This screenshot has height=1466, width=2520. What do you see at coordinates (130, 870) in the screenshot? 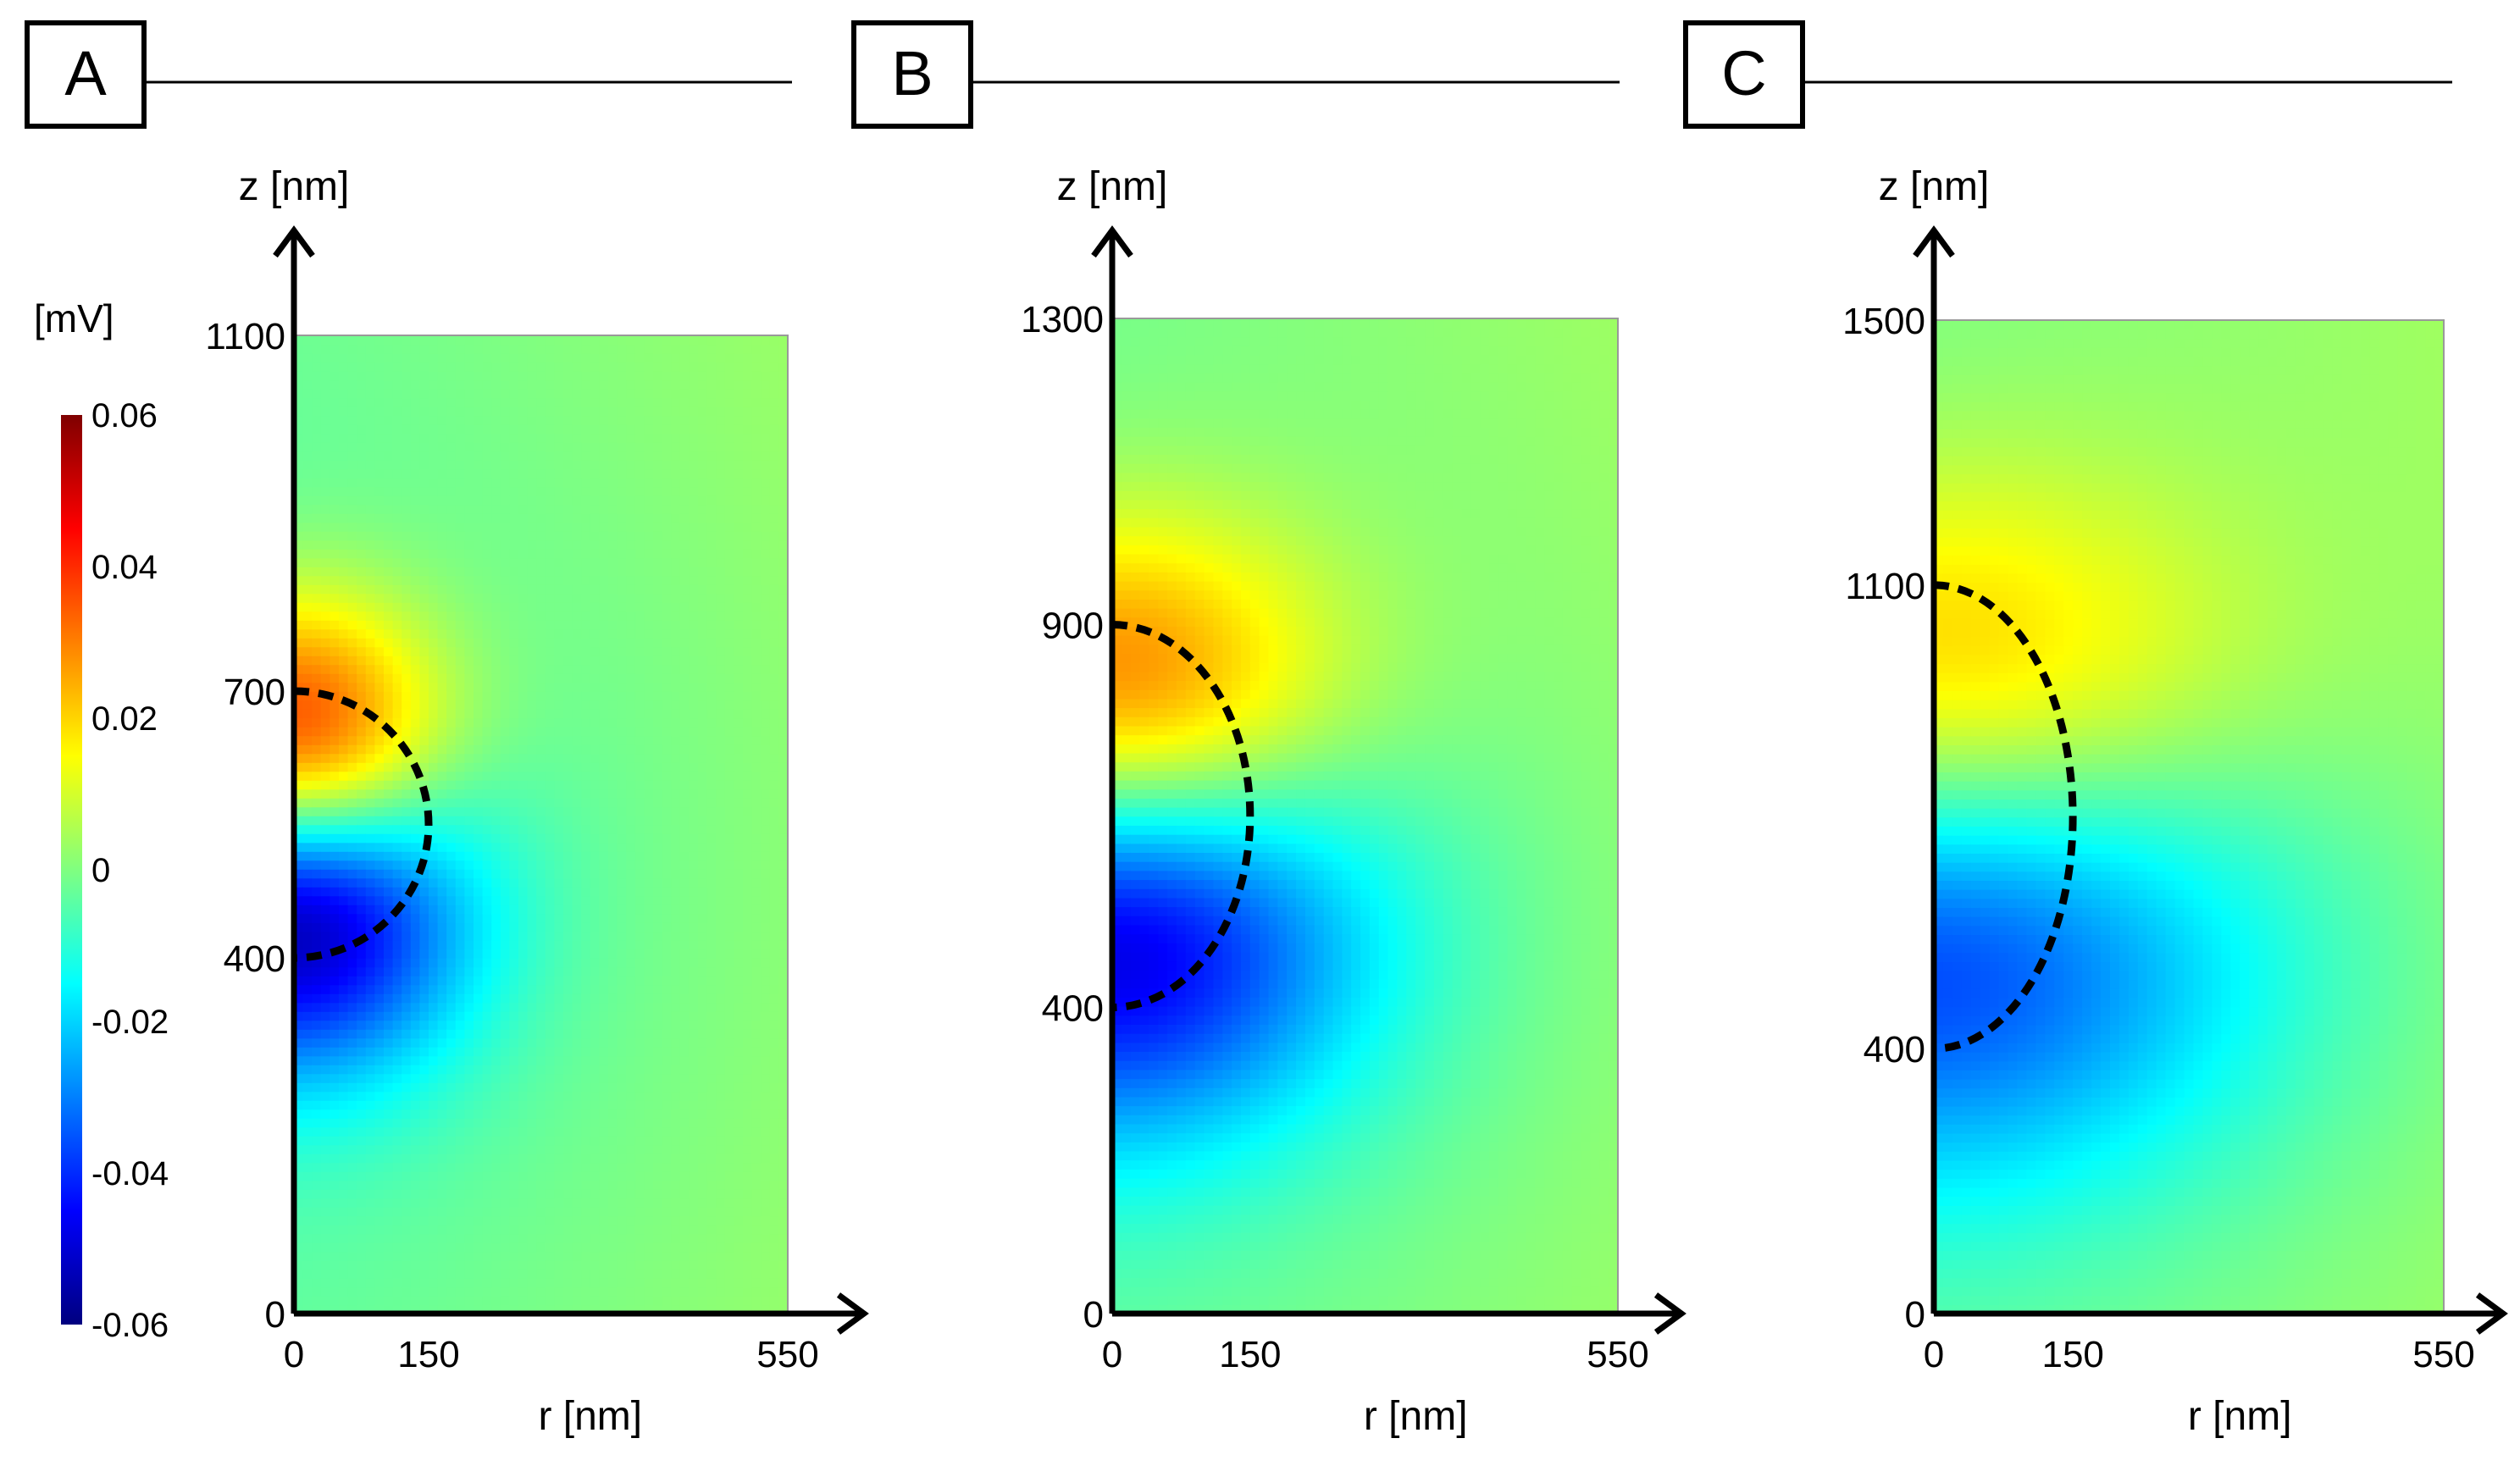
I see `colorbar-ticks: 0.060.040.020-0.02-0.04-0.06` at bounding box center [130, 870].